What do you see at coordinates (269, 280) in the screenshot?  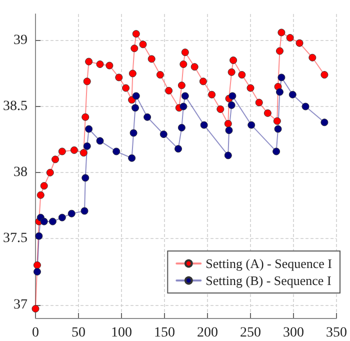 I see `legend-label: Setting (B) - Sequence I` at bounding box center [269, 280].